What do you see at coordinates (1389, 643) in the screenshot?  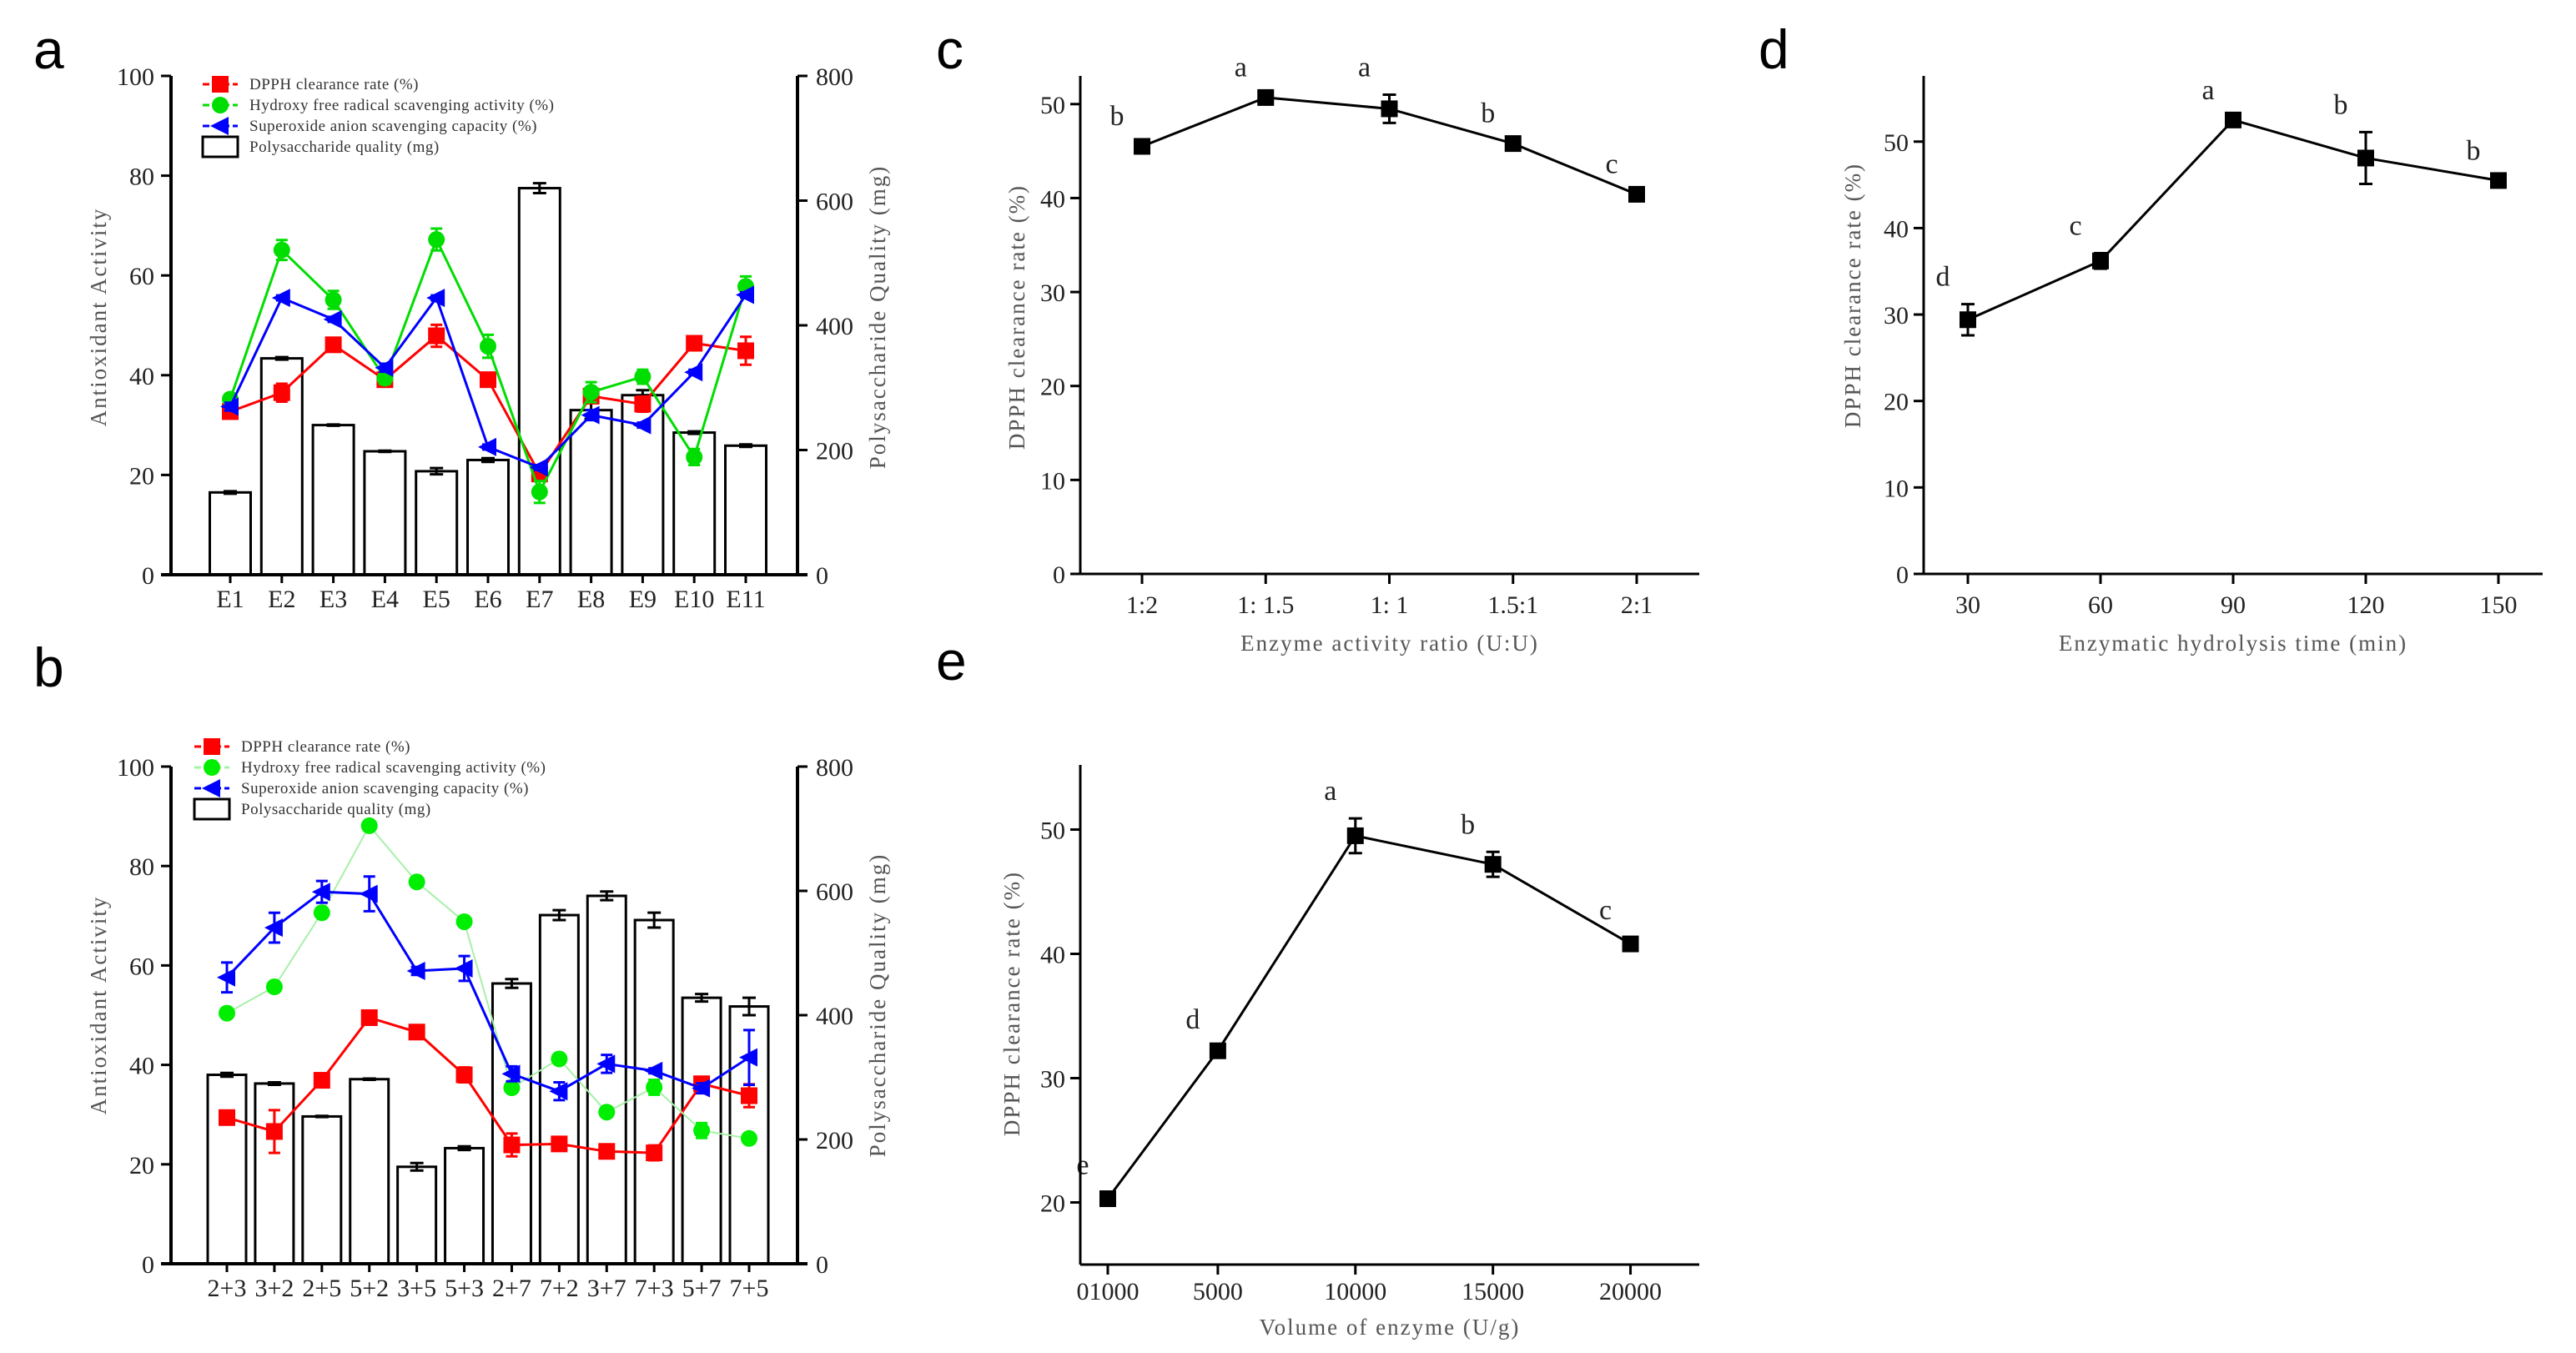 I see `x-axis-title: Enzyme activity ratio (U:U)` at bounding box center [1389, 643].